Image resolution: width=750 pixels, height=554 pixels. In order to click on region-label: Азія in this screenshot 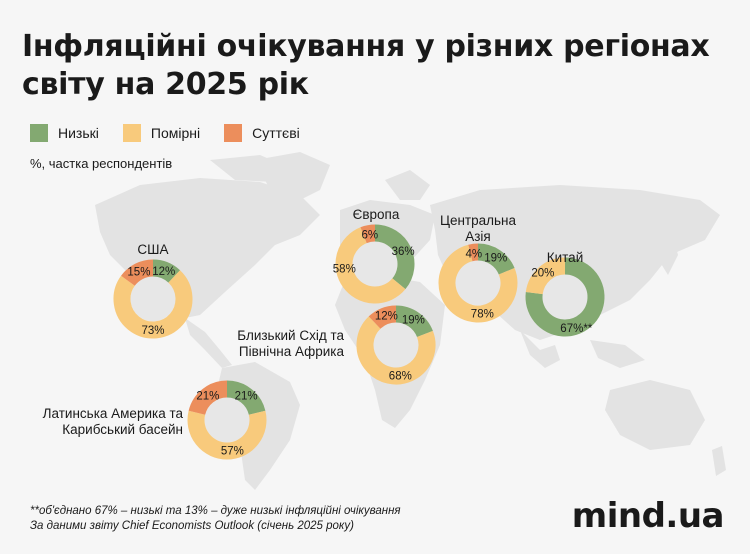, I will do `click(478, 236)`.